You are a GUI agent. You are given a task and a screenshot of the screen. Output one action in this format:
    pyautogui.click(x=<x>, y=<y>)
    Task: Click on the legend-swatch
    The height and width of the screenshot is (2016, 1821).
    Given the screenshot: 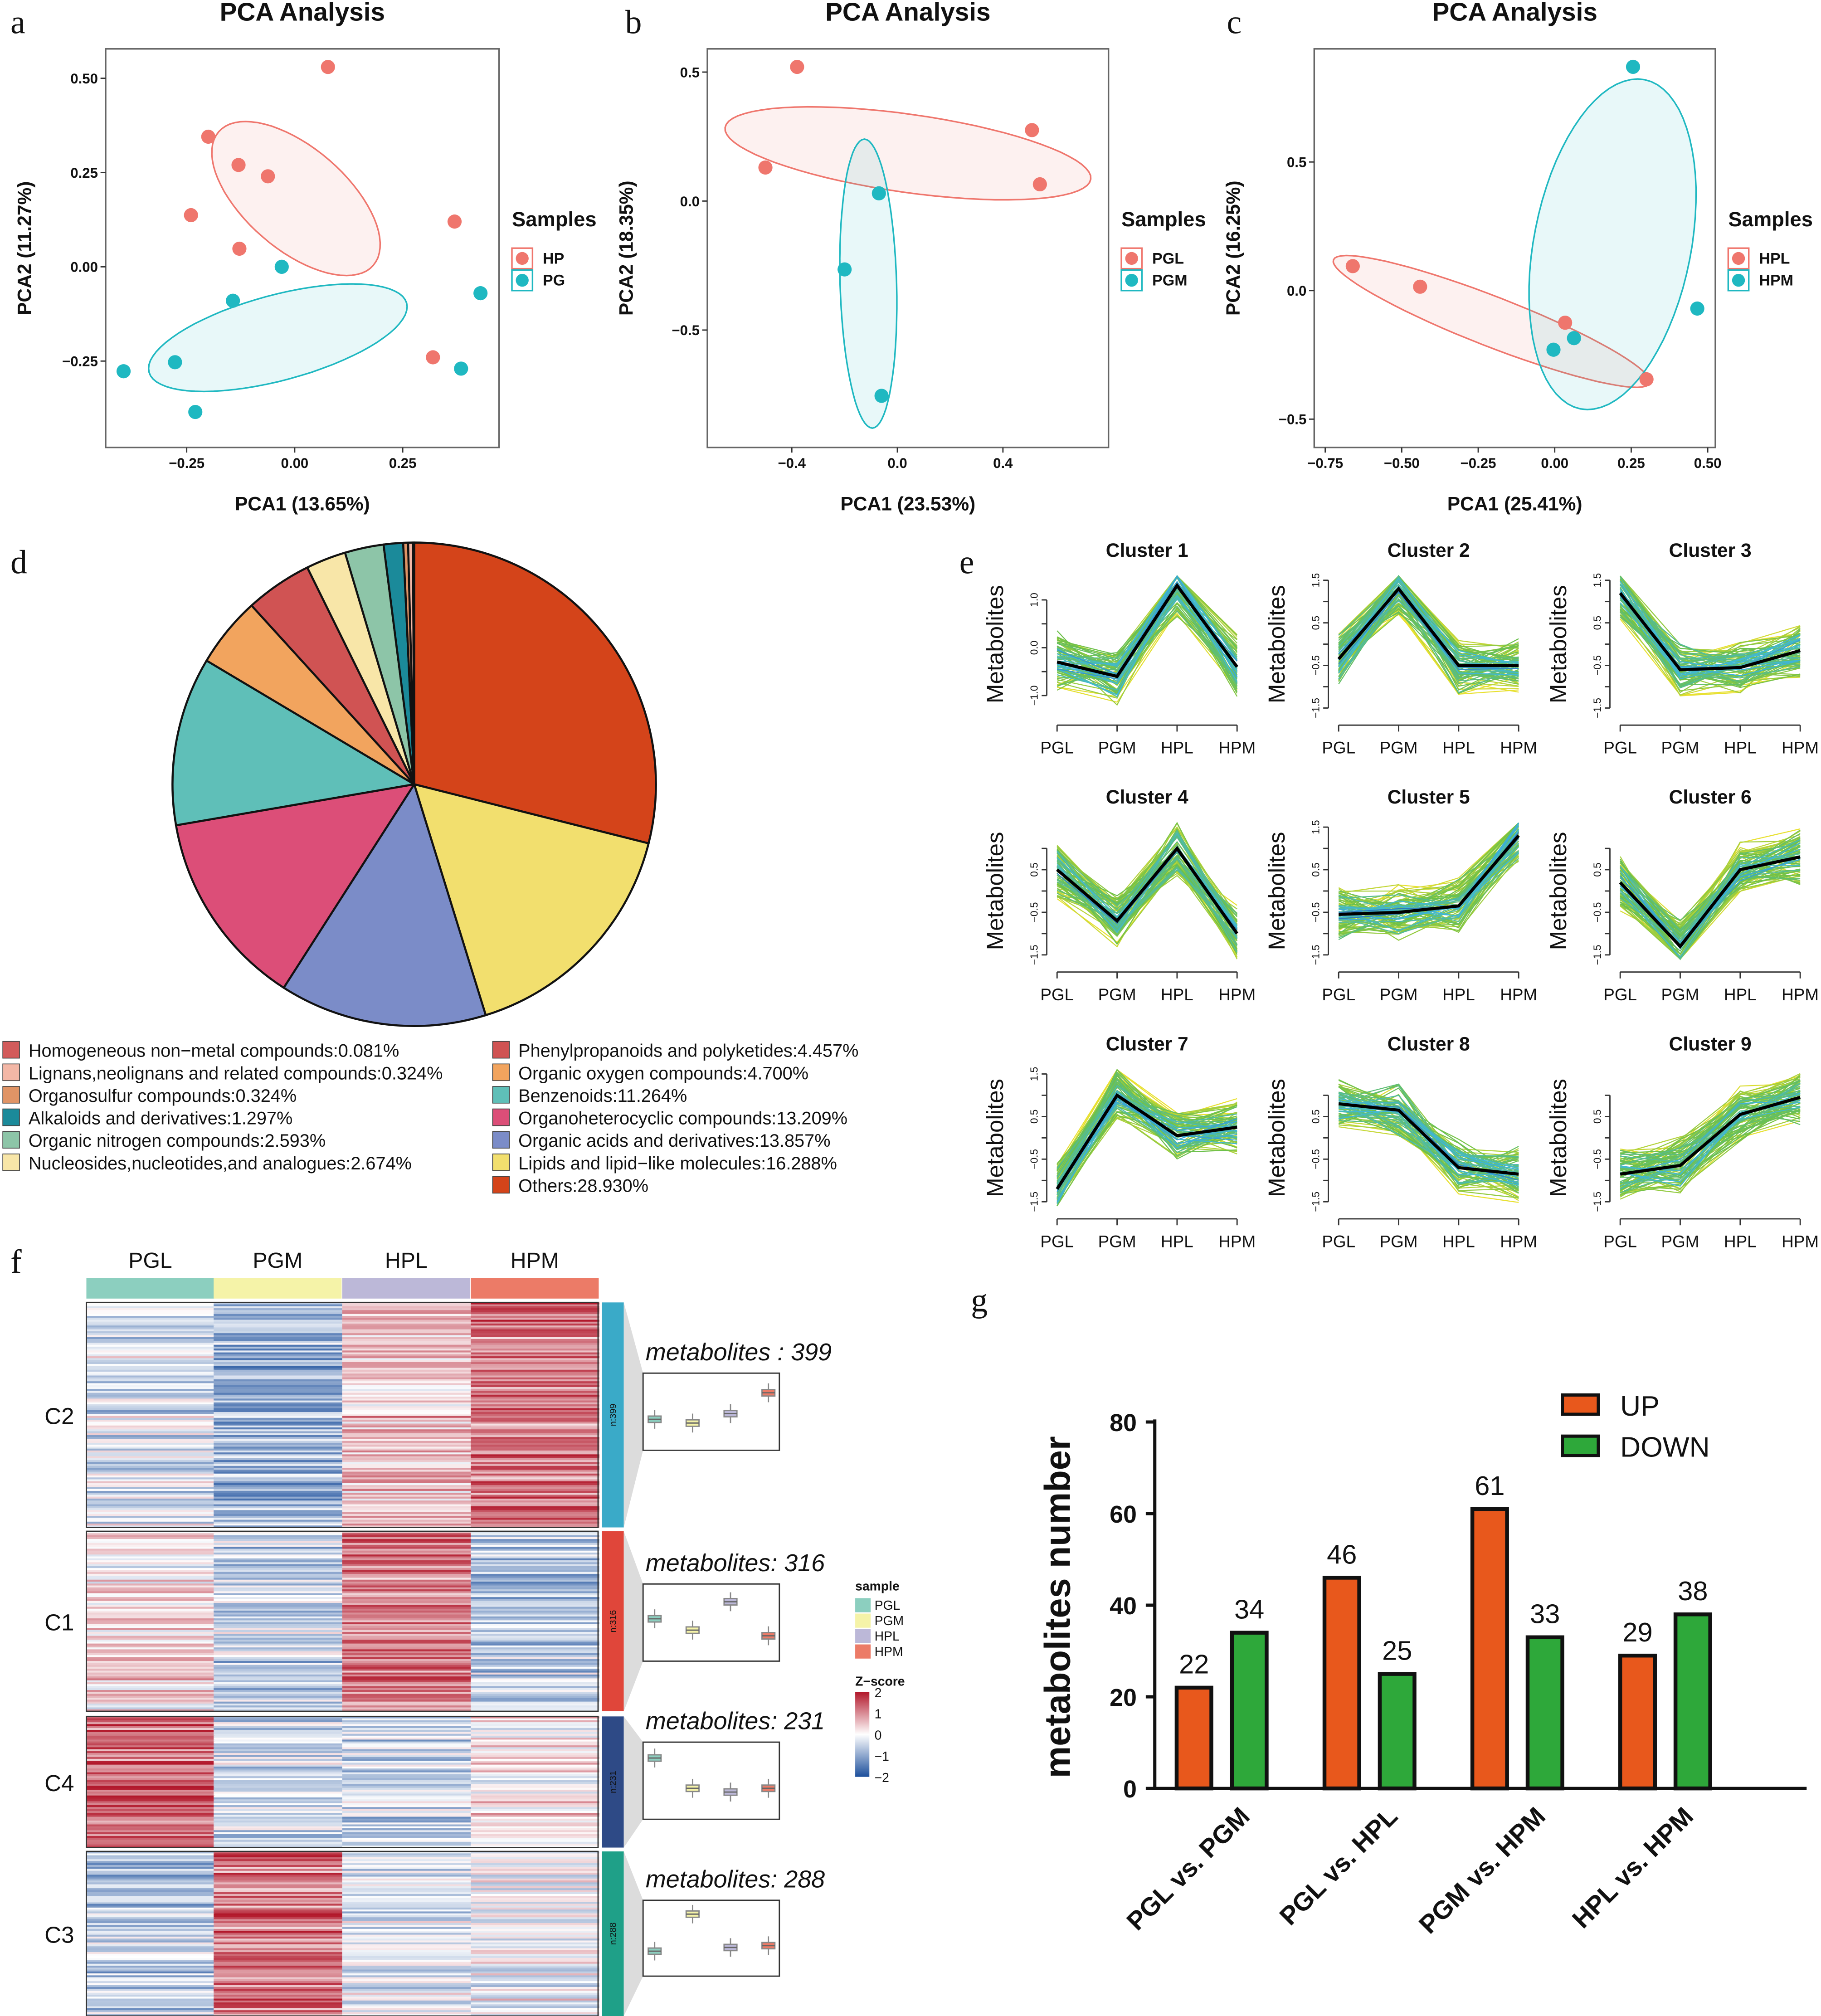 What is the action you would take?
    pyautogui.click(x=11, y=1162)
    